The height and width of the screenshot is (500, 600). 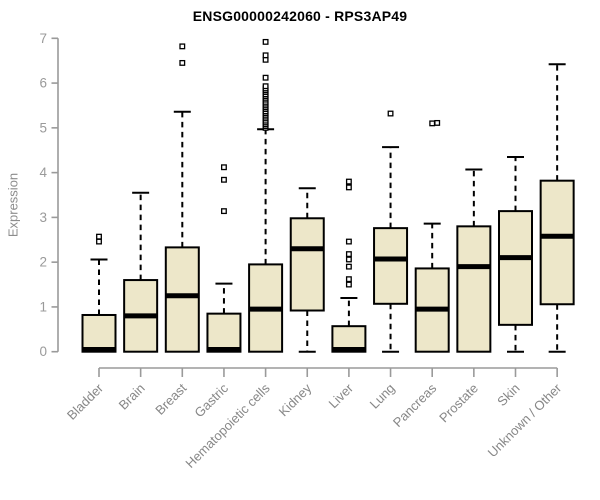 What do you see at coordinates (182, 198) in the screenshot?
I see `boxplot-breast` at bounding box center [182, 198].